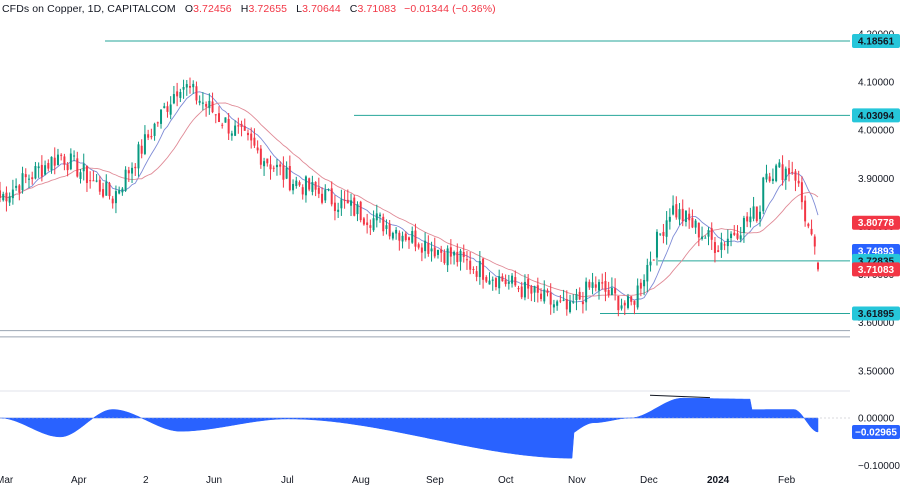  What do you see at coordinates (244, 9) in the screenshot?
I see `high-label: H` at bounding box center [244, 9].